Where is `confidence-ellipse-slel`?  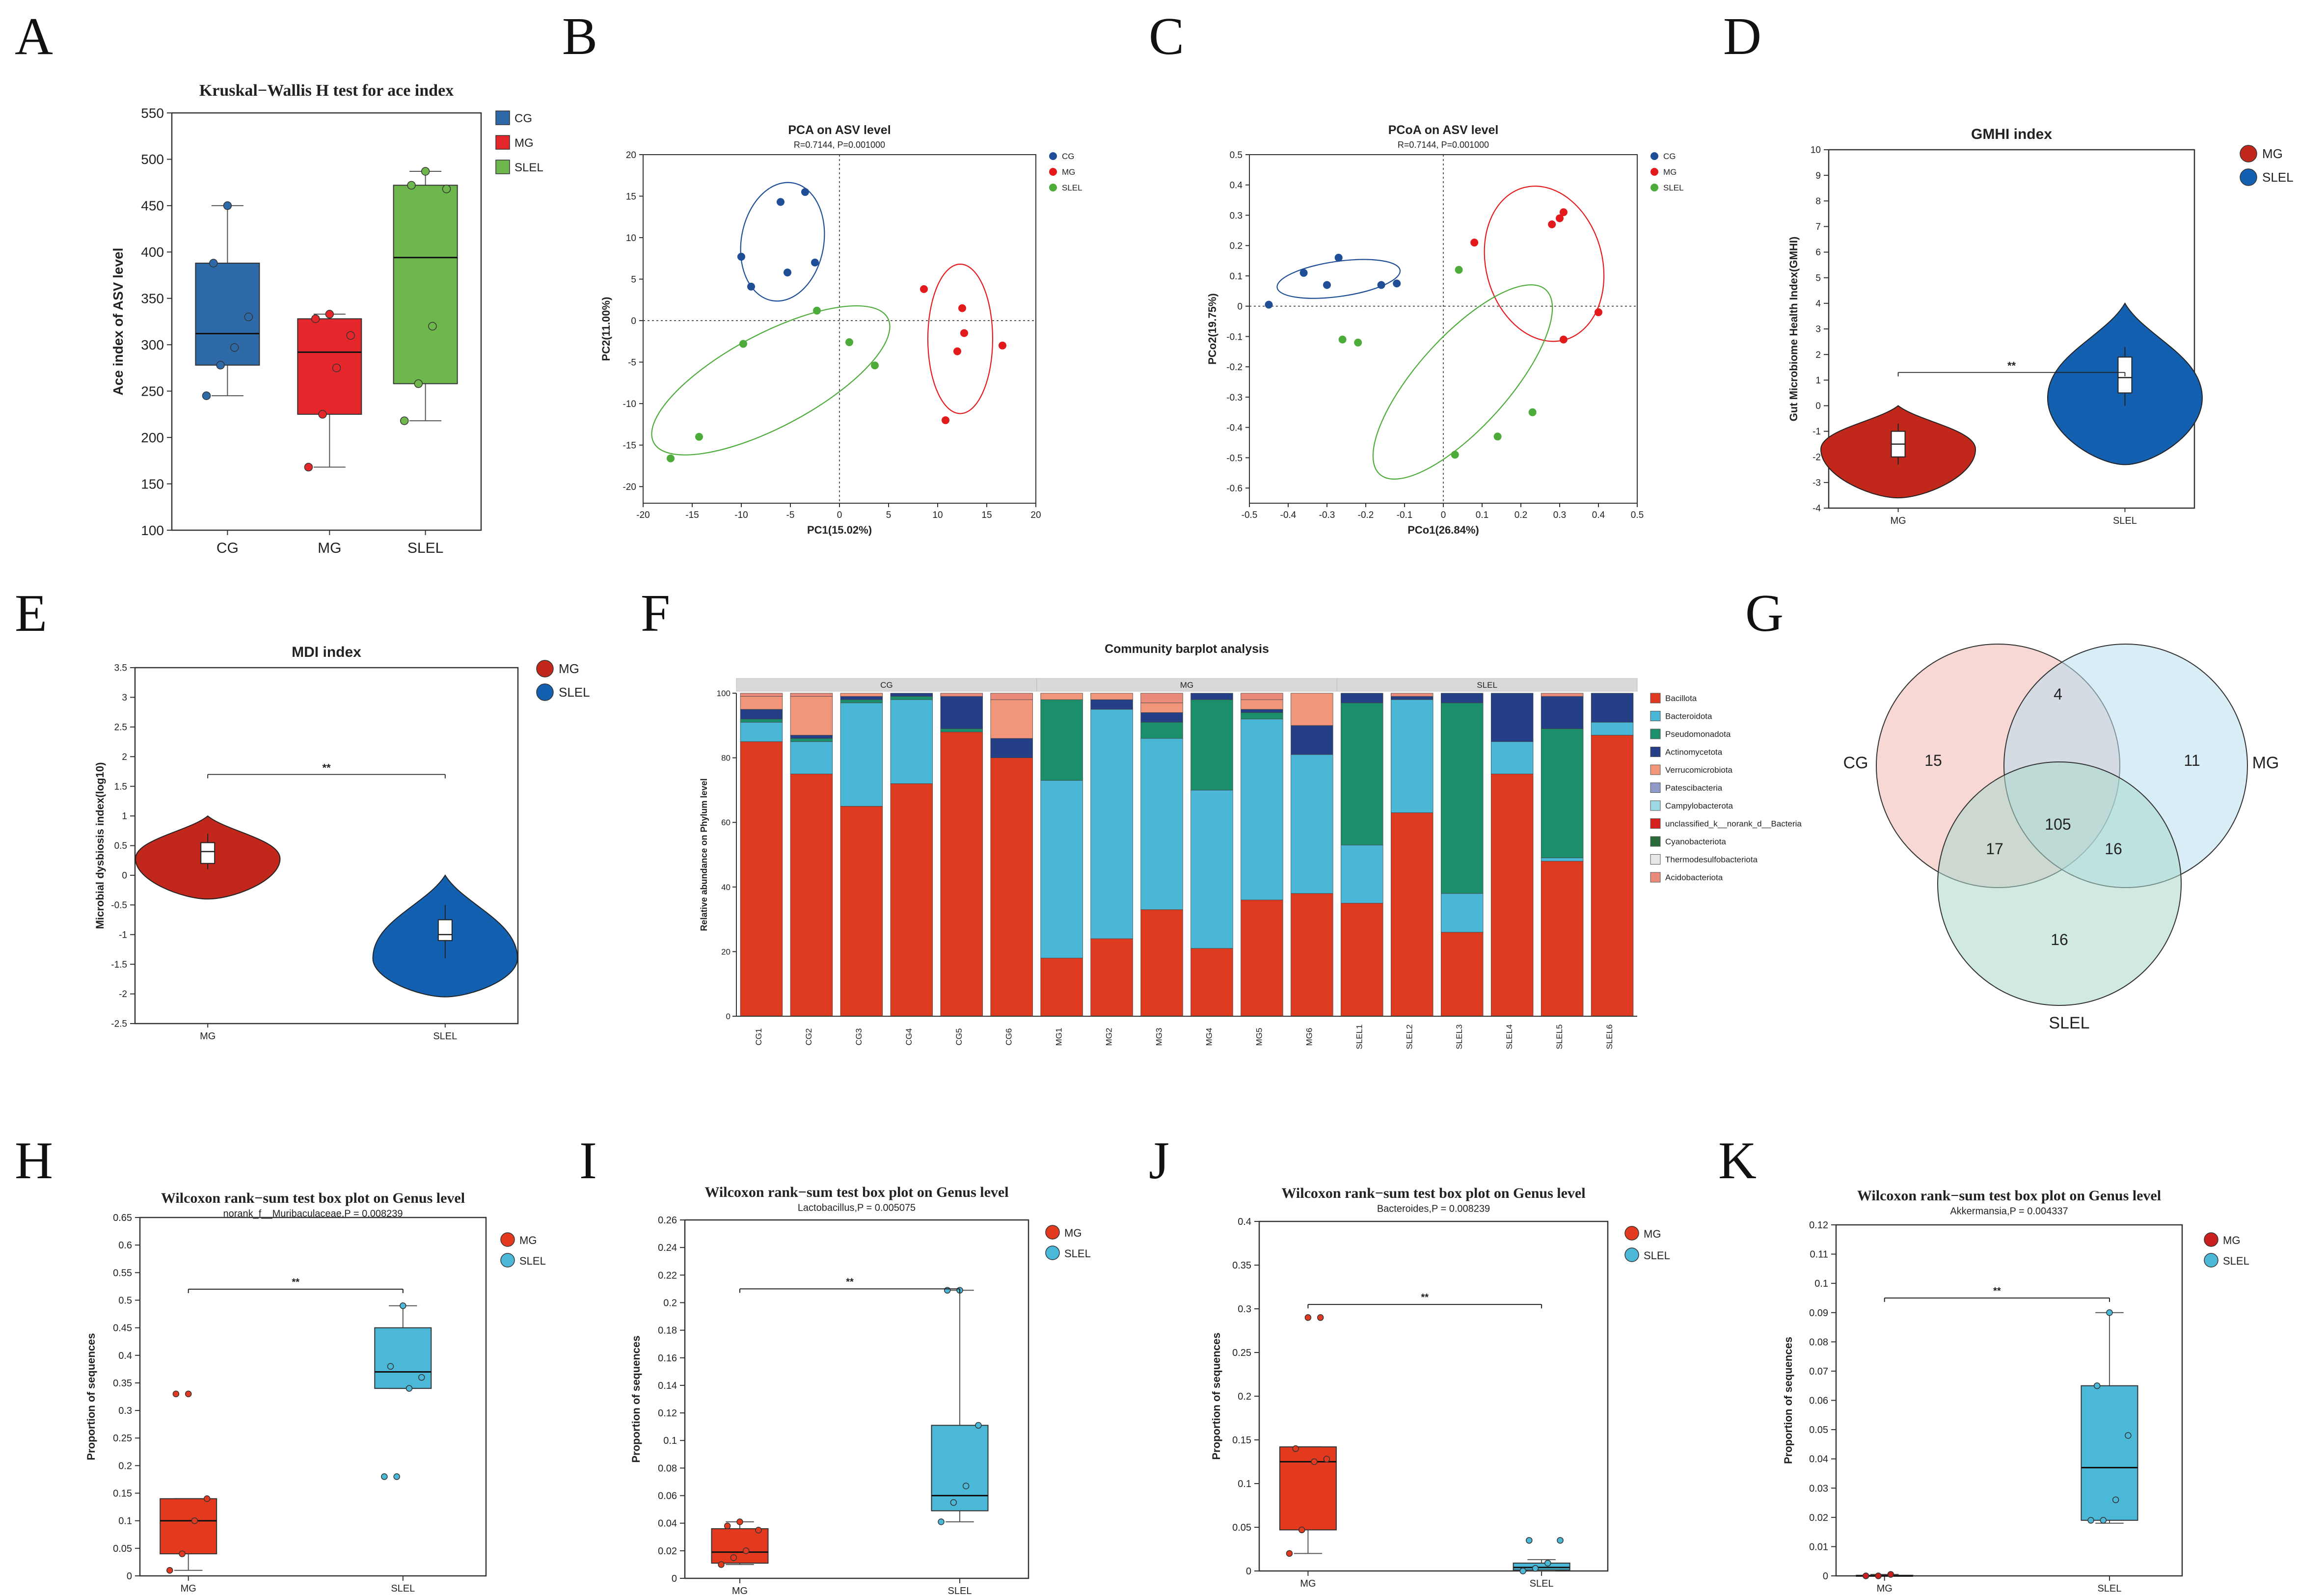
confidence-ellipse-slel is located at coordinates (1463, 382).